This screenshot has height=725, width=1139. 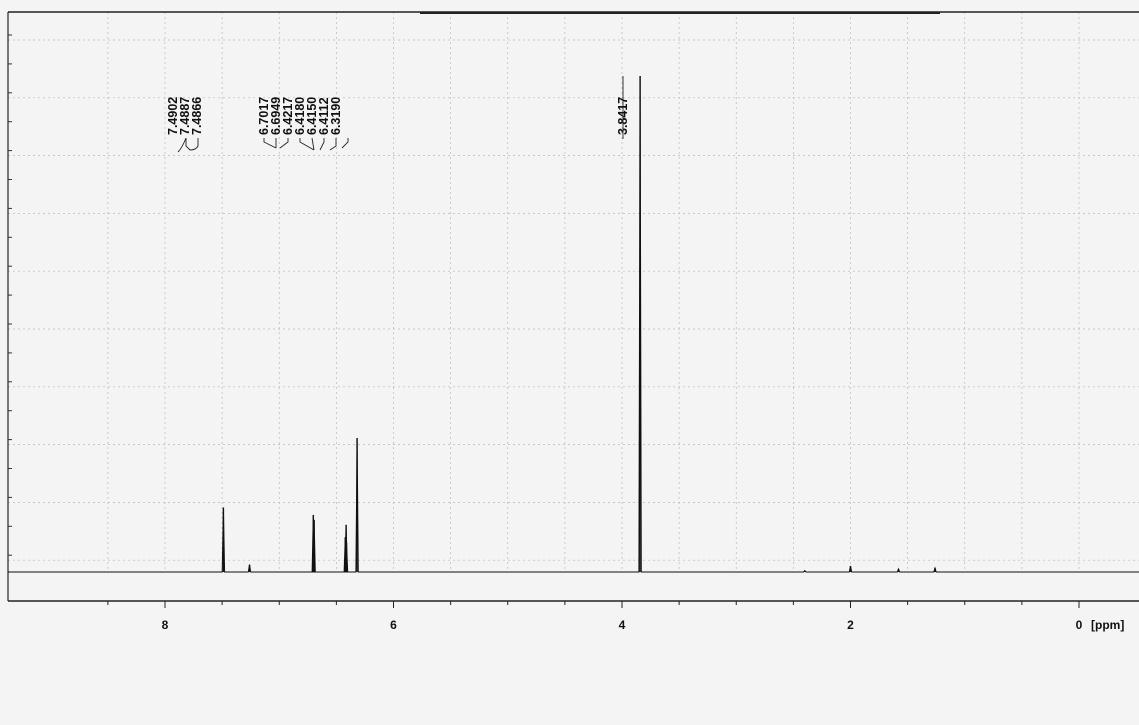 What do you see at coordinates (165, 625) in the screenshot?
I see `x-tick-label: 8` at bounding box center [165, 625].